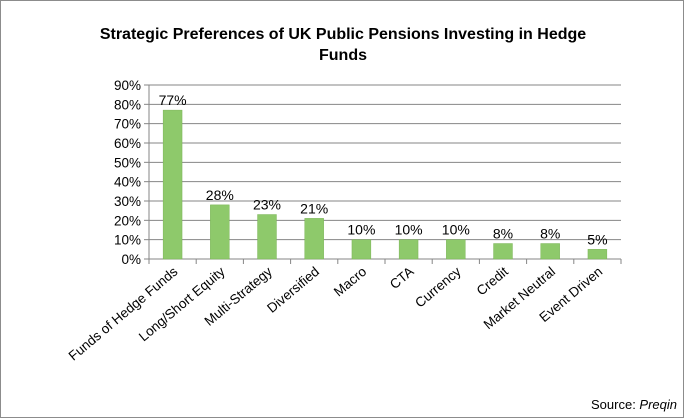  What do you see at coordinates (127, 104) in the screenshot?
I see `y-tick-label: 80%` at bounding box center [127, 104].